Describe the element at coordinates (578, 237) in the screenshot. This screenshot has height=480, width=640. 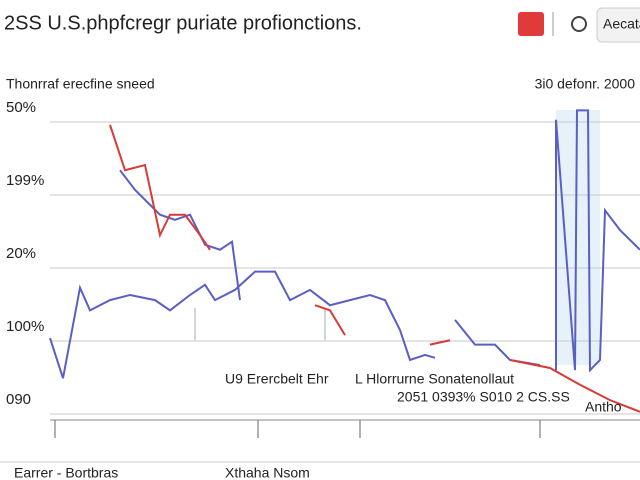
I see `highlight-band` at that location.